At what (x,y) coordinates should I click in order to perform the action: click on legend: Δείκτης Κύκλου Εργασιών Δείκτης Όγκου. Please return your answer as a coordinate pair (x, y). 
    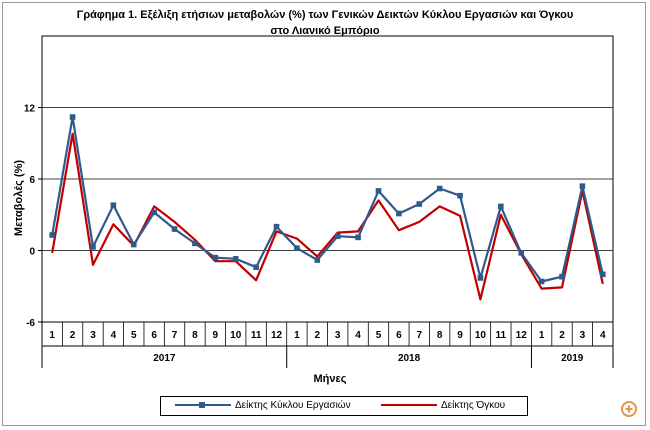
    Looking at the image, I should click on (344, 406).